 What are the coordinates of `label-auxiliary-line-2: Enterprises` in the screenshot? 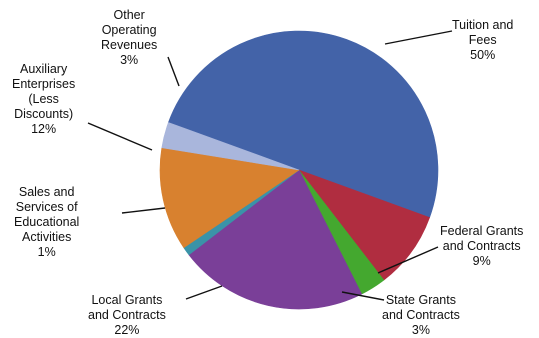 It's located at (44, 84).